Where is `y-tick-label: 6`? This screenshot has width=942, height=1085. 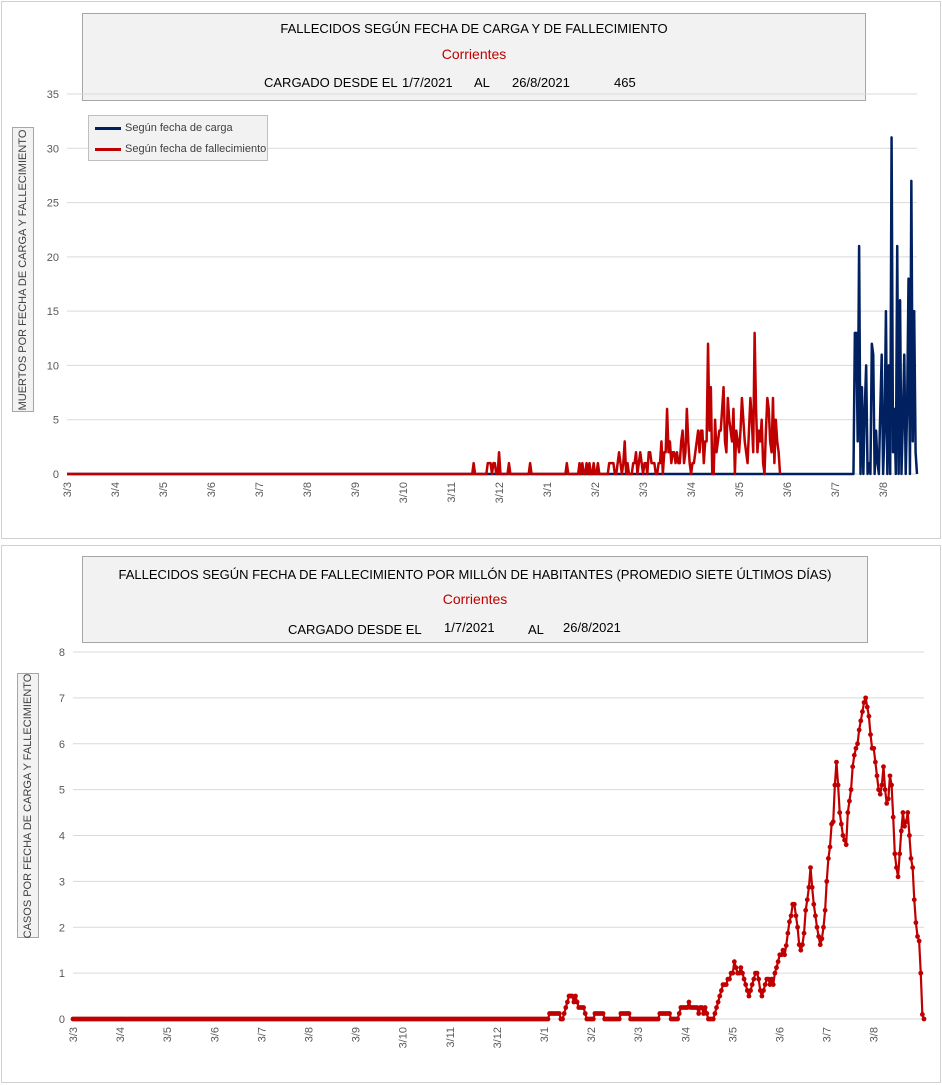
y-tick-label: 6 is located at coordinates (62, 745).